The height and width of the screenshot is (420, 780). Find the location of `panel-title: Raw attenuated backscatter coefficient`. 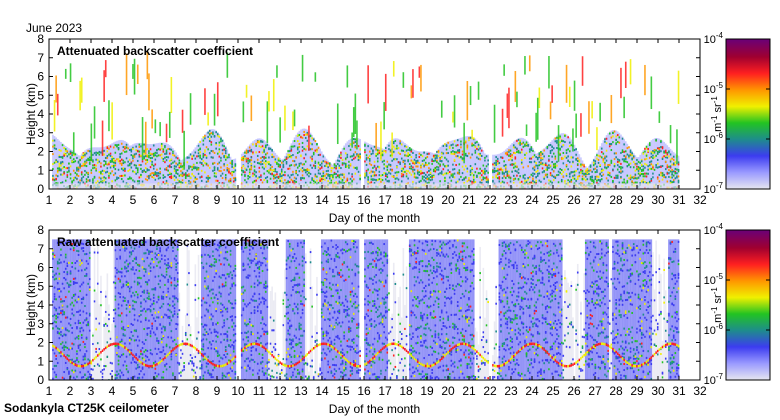

panel-title: Raw attenuated backscatter coefficient is located at coordinates (168, 242).